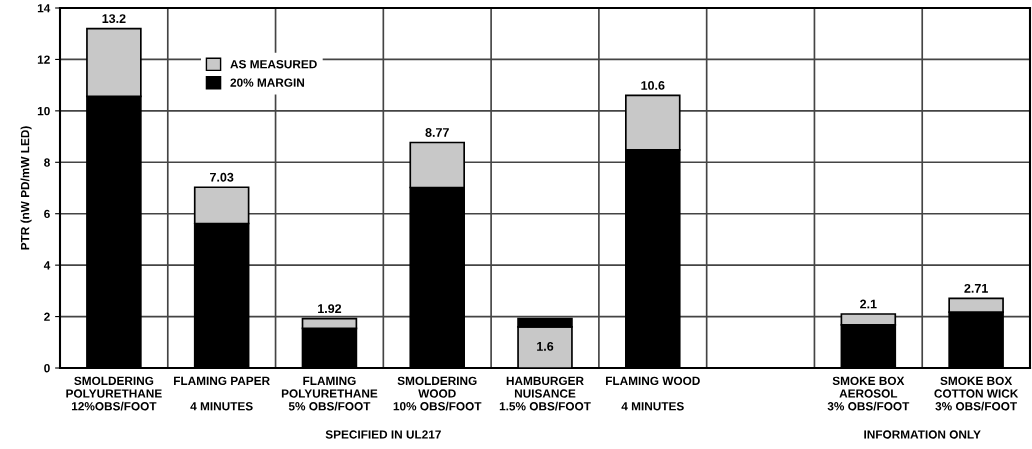 This screenshot has width=1032, height=449. What do you see at coordinates (437, 393) in the screenshot?
I see `x-tick-label: SMOLDERING WOOD 10% OBS/FOOT` at bounding box center [437, 393].